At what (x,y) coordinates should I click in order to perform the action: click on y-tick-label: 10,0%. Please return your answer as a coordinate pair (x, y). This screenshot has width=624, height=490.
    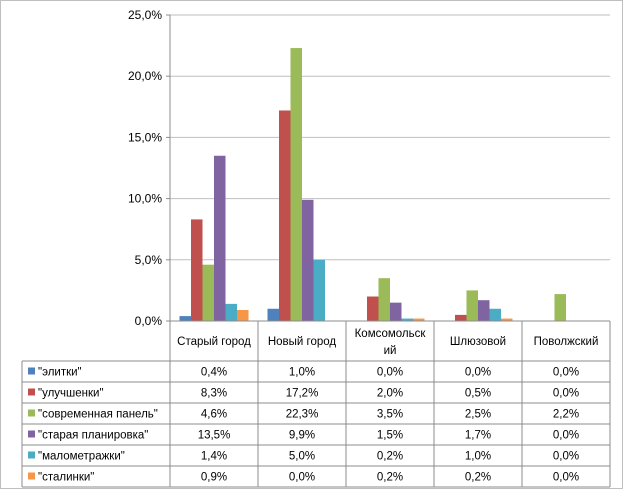
    Looking at the image, I should click on (145, 199).